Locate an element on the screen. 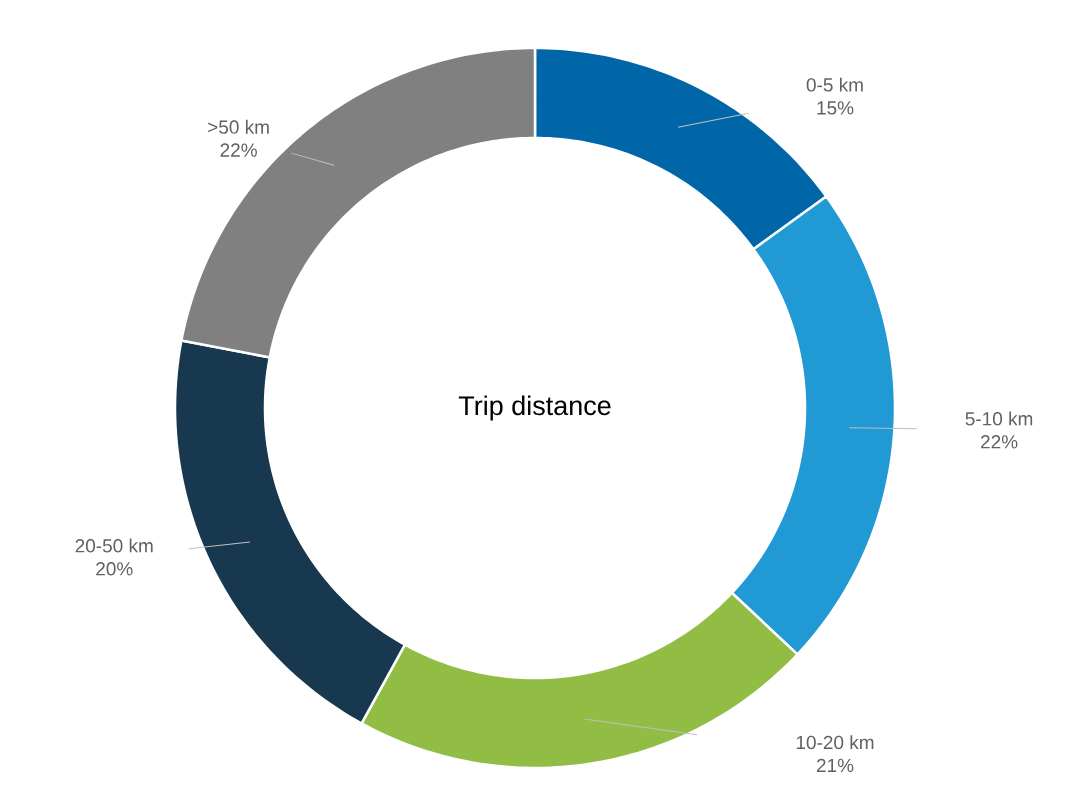 The width and height of the screenshot is (1084, 798). data-label: 21% is located at coordinates (835, 765).